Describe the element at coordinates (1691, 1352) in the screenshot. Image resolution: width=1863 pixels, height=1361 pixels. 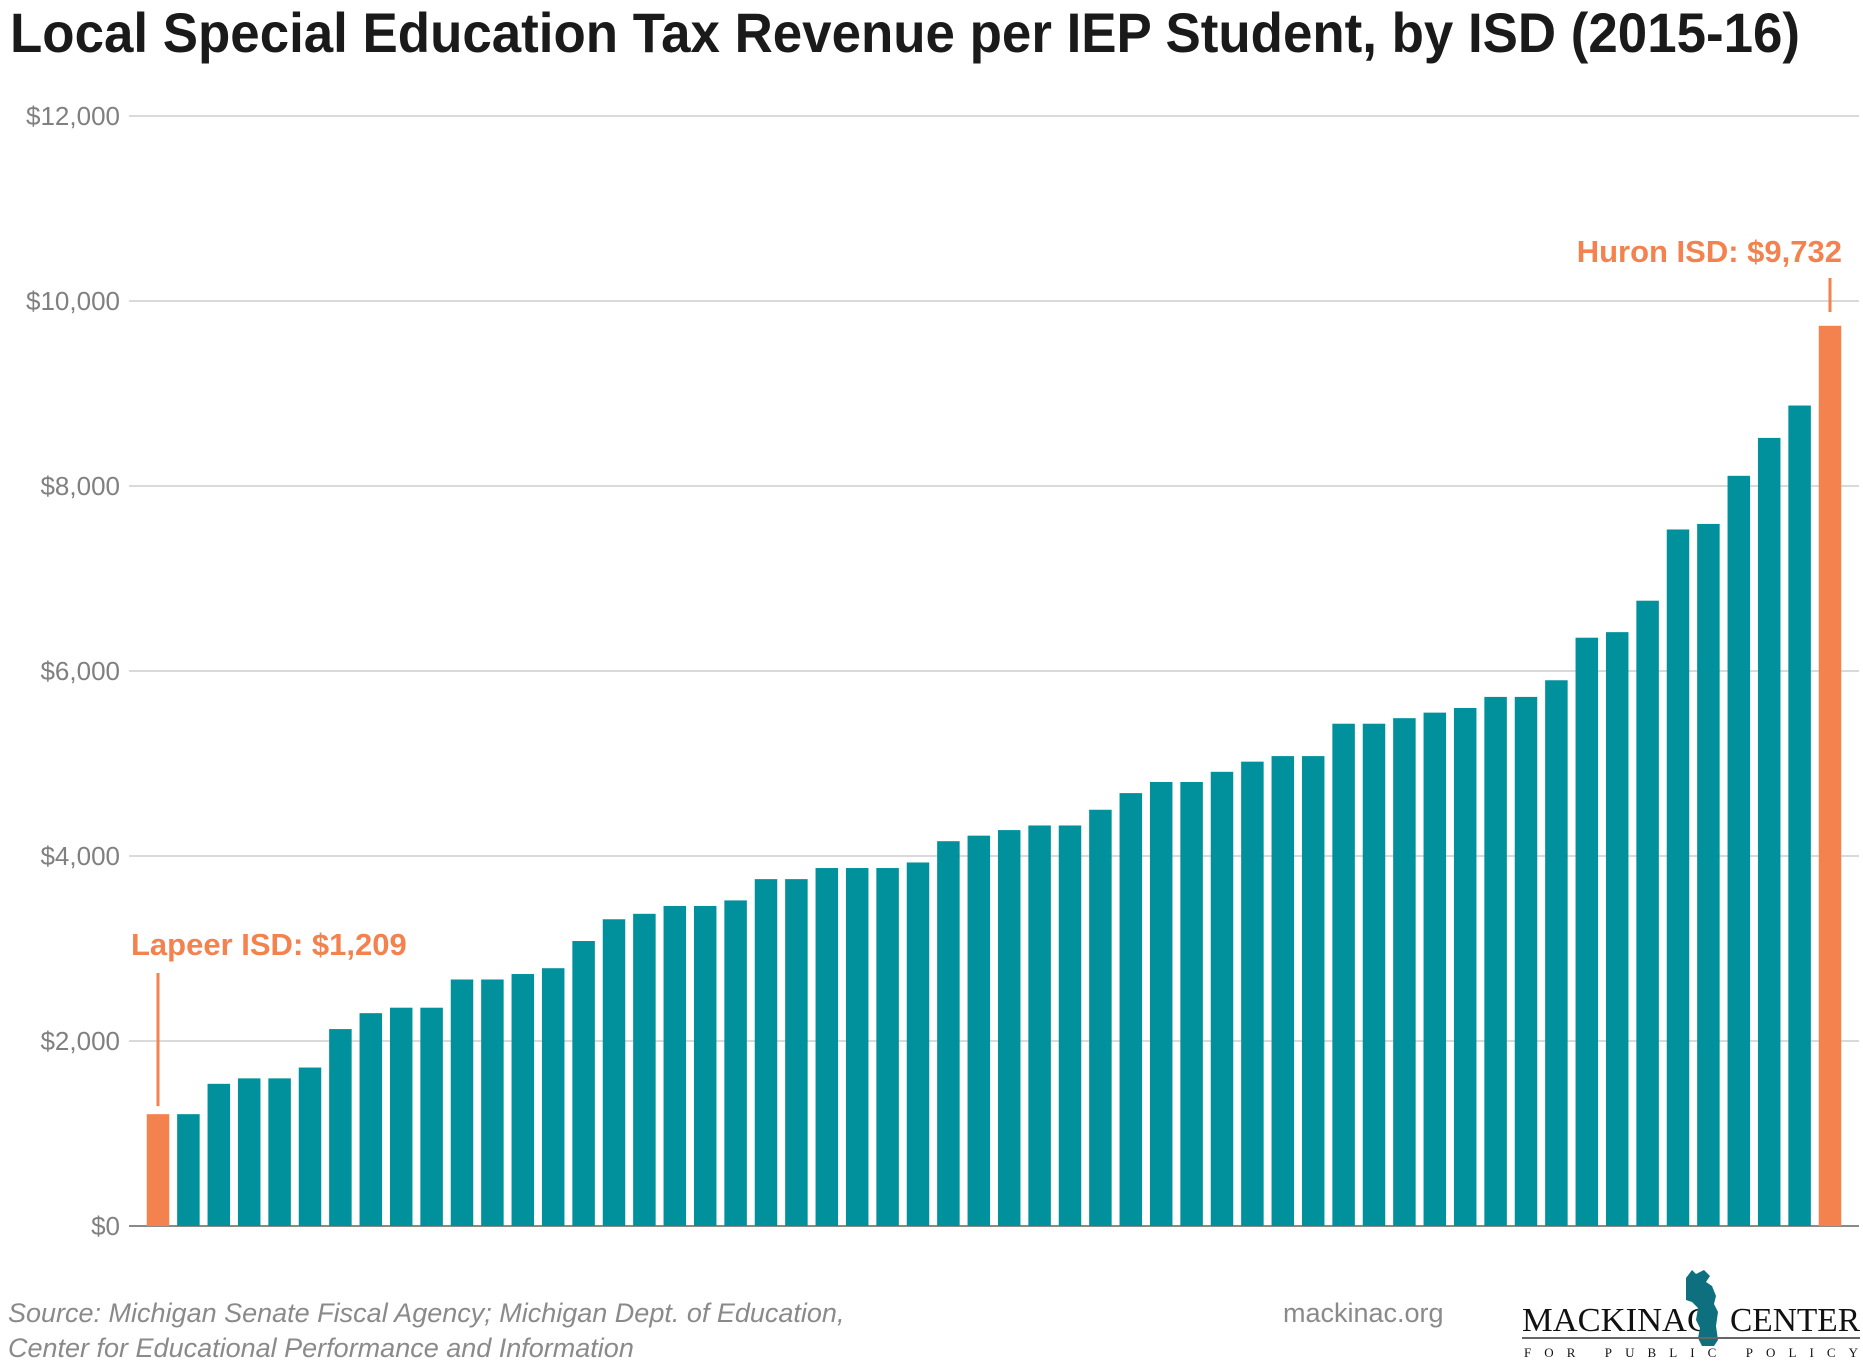
I see `logo-tagline: FOR PUBLIC POLICY` at that location.